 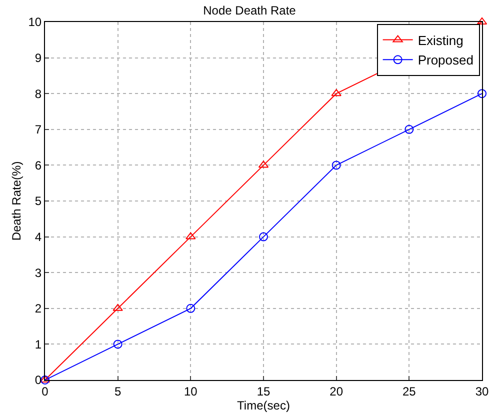 I want to click on y-tick-label: 1, so click(x=38, y=344).